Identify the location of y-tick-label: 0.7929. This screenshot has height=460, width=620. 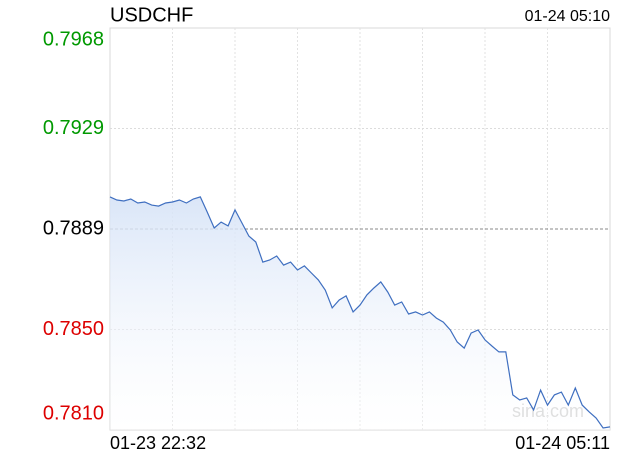
(73, 128).